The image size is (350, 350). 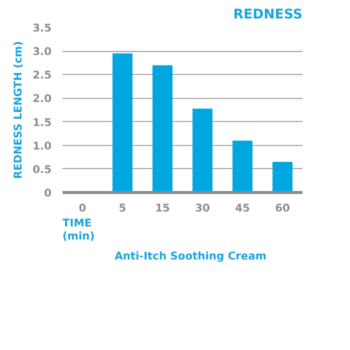 What do you see at coordinates (242, 208) in the screenshot?
I see `x-tick-label: 45` at bounding box center [242, 208].